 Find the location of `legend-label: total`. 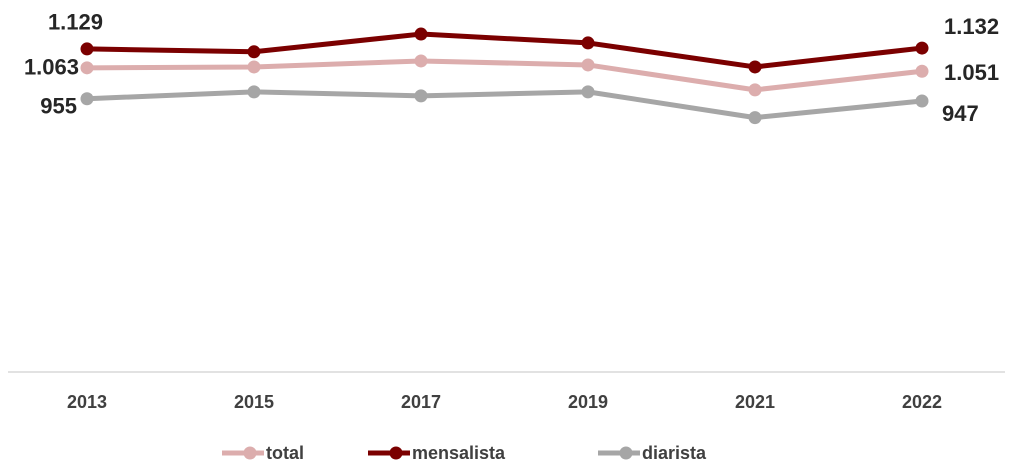

legend-label: total is located at coordinates (285, 453).